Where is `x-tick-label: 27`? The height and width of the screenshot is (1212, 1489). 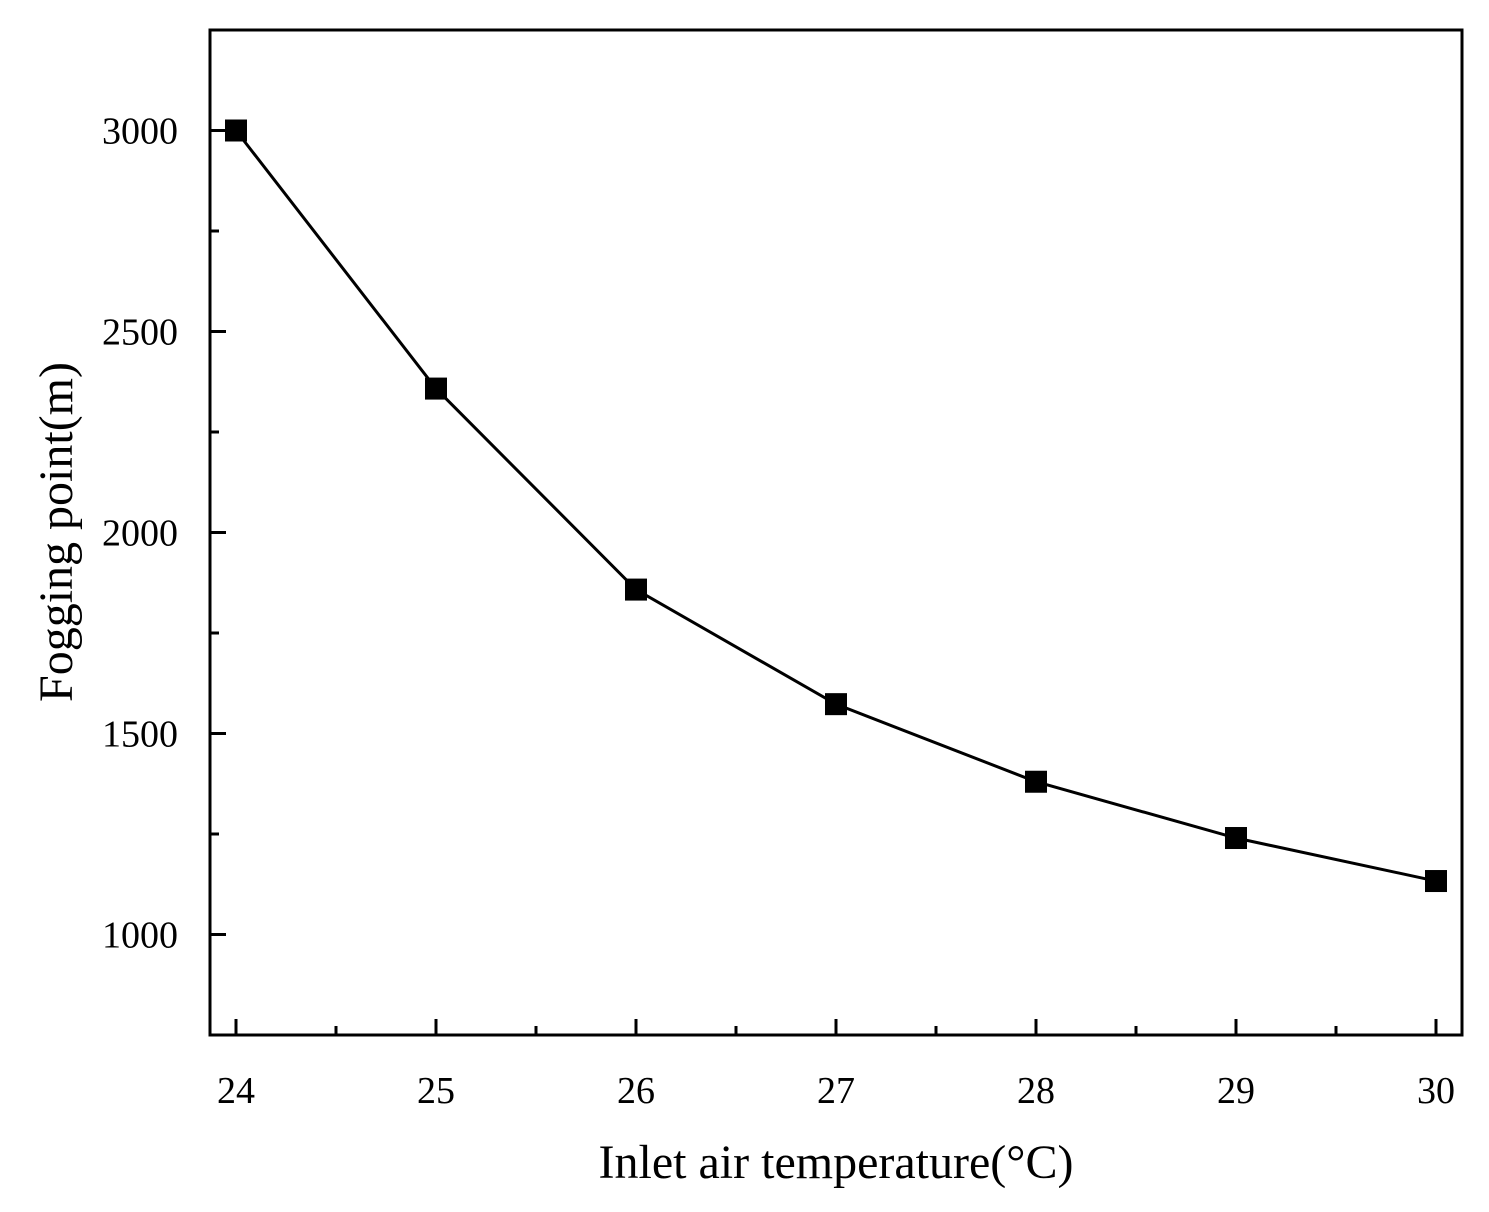
x-tick-label: 27 is located at coordinates (836, 1091).